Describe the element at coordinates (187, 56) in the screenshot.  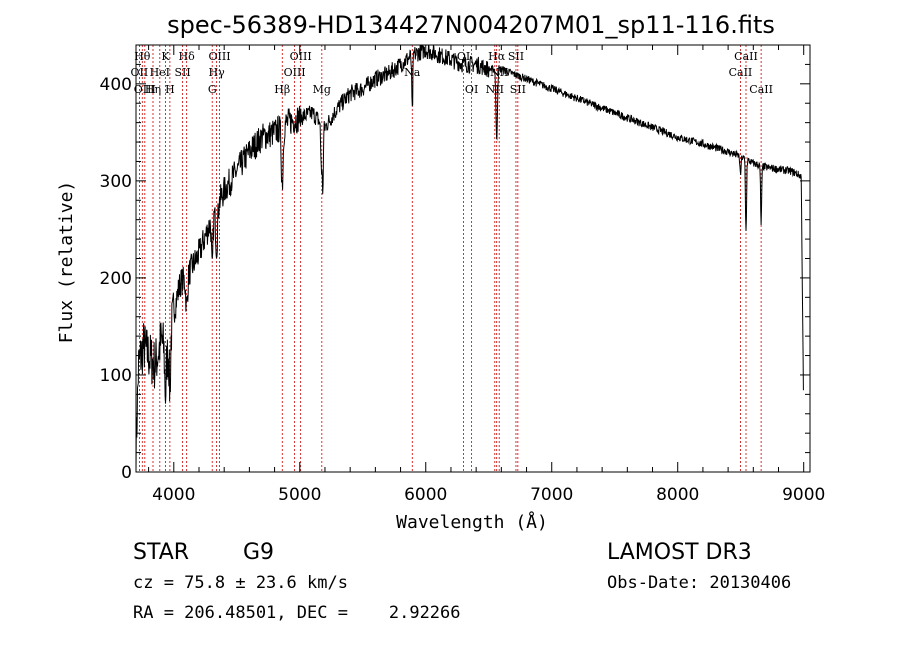
I see `spectral-line-label: Hδ` at that location.